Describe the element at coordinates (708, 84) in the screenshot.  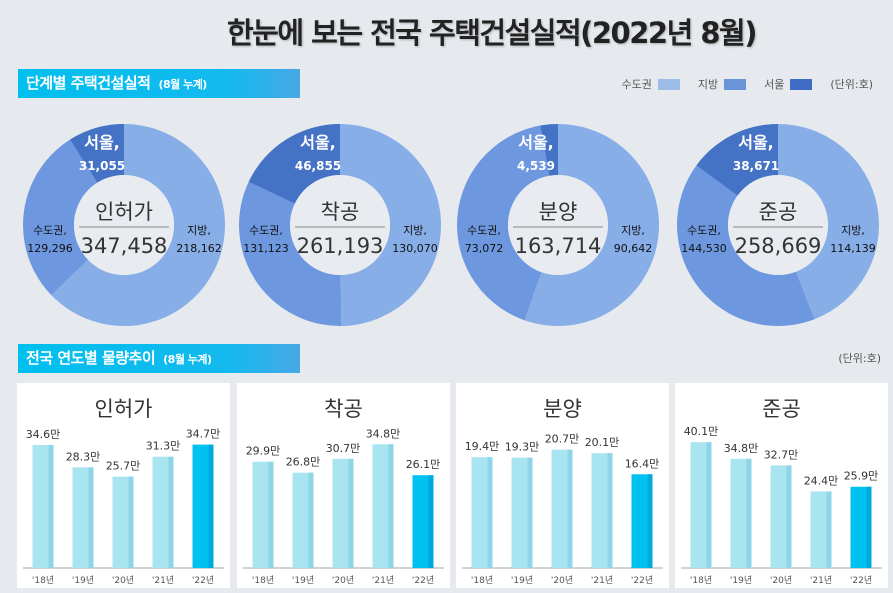
I see `legend-label-local: 지방` at that location.